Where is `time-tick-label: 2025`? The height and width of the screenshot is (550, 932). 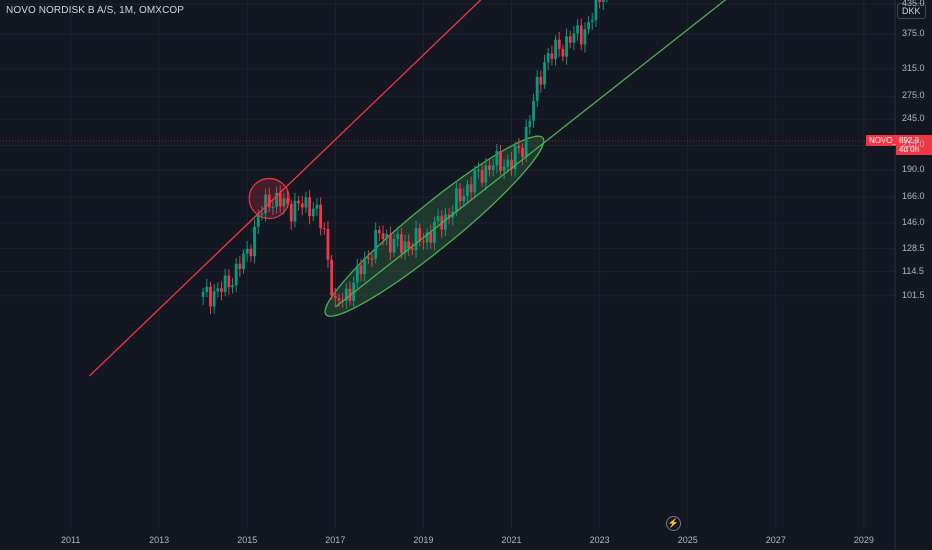 time-tick-label: 2025 is located at coordinates (687, 540).